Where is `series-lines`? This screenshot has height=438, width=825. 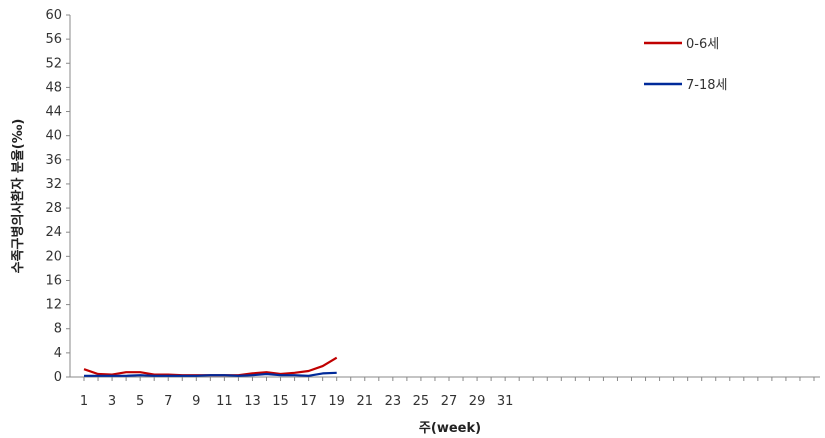 series-lines is located at coordinates (210, 366).